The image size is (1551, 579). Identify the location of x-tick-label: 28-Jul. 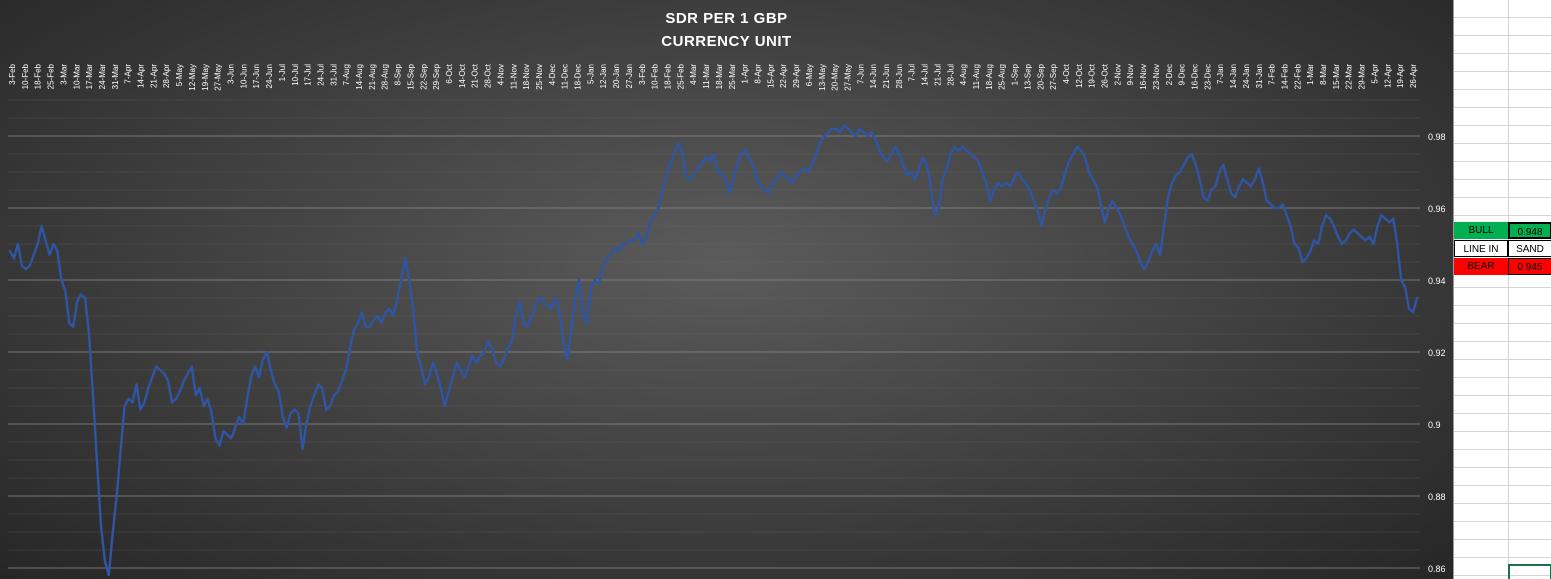
(950, 75).